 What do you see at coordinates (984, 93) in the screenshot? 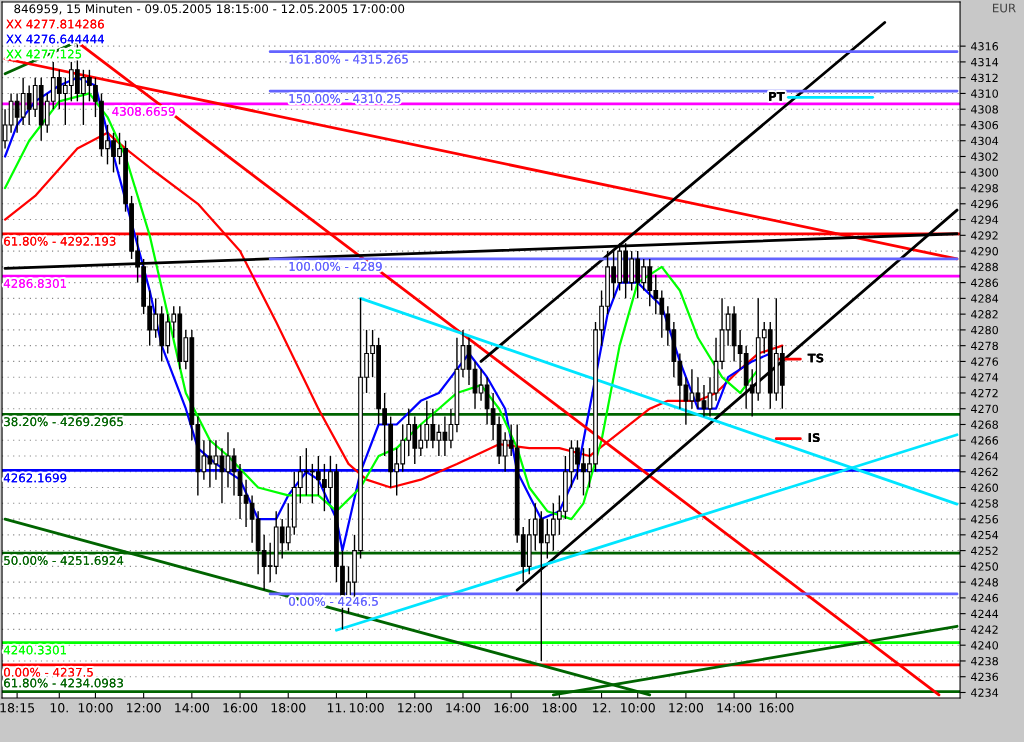
I see `y-tick-label: 4310` at bounding box center [984, 93].